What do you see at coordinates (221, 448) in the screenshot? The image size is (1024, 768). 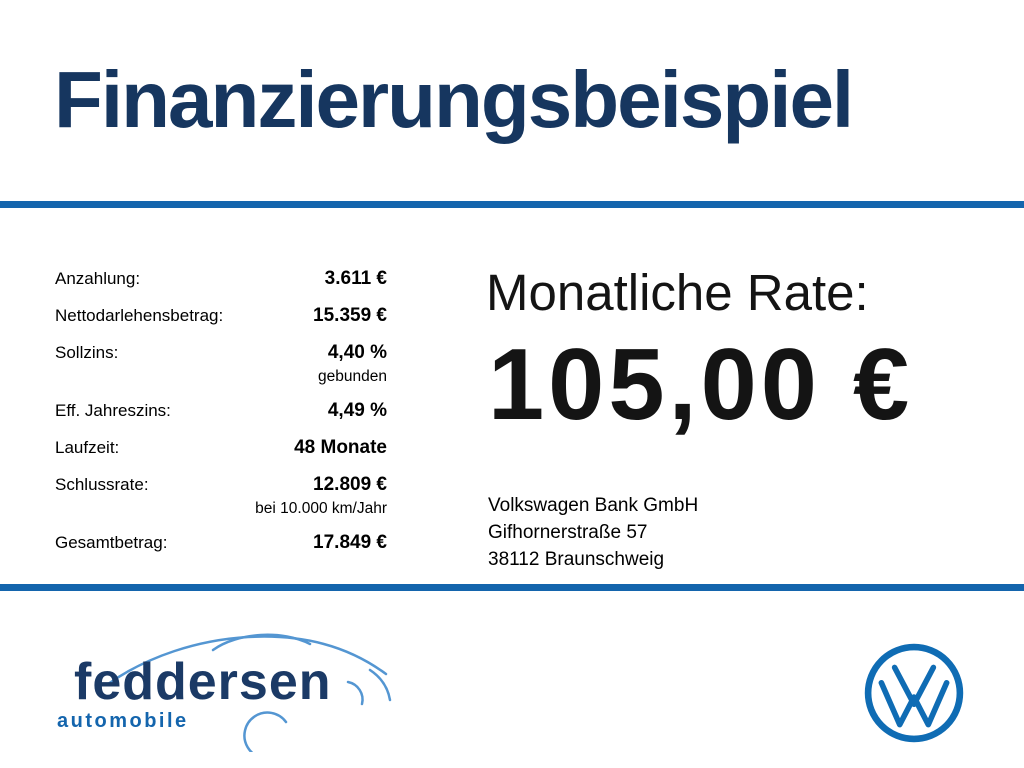 I see `table-row: Laufzeit: 48 Monate` at bounding box center [221, 448].